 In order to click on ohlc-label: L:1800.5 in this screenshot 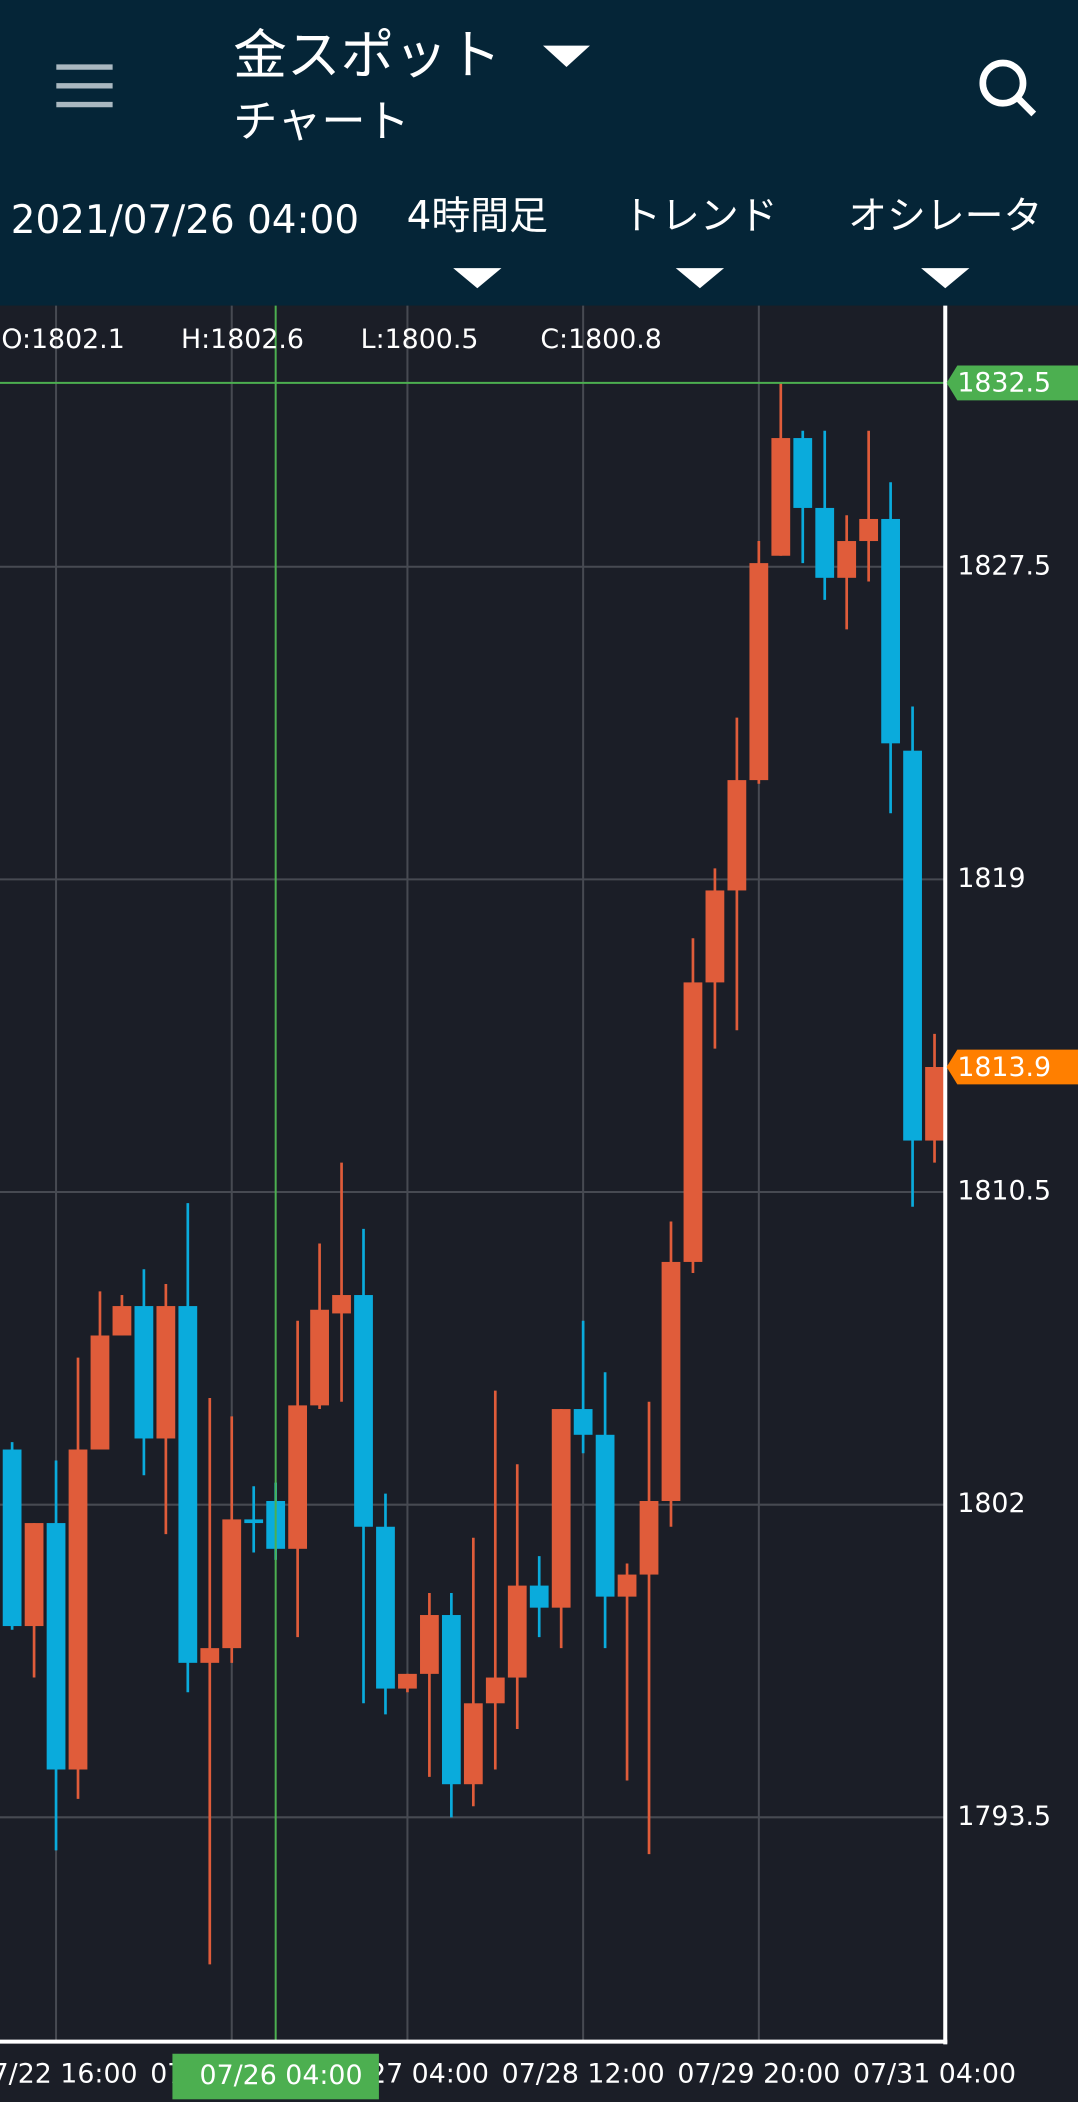, I will do `click(420, 339)`.